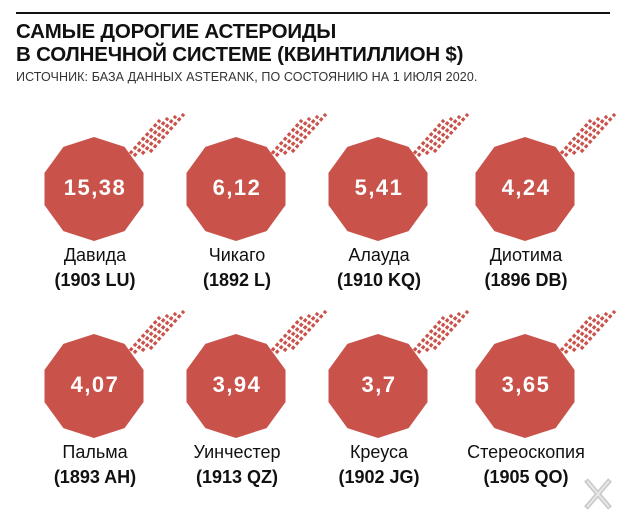 The height and width of the screenshot is (518, 620). I want to click on asteroid-name: Чикаго, so click(237, 255).